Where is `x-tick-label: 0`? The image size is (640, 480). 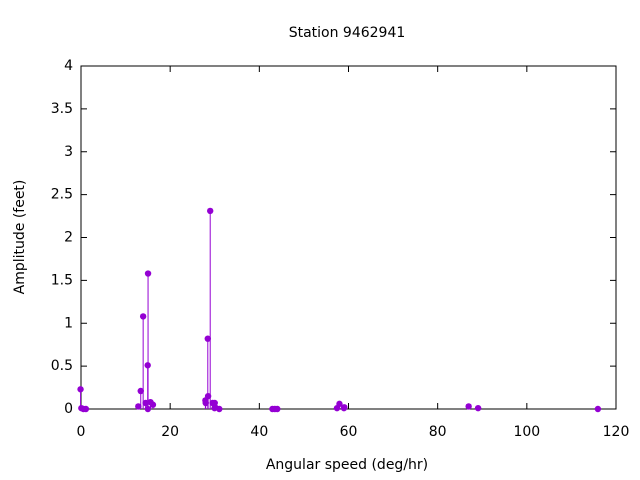 x-tick-label: 0 is located at coordinates (81, 432).